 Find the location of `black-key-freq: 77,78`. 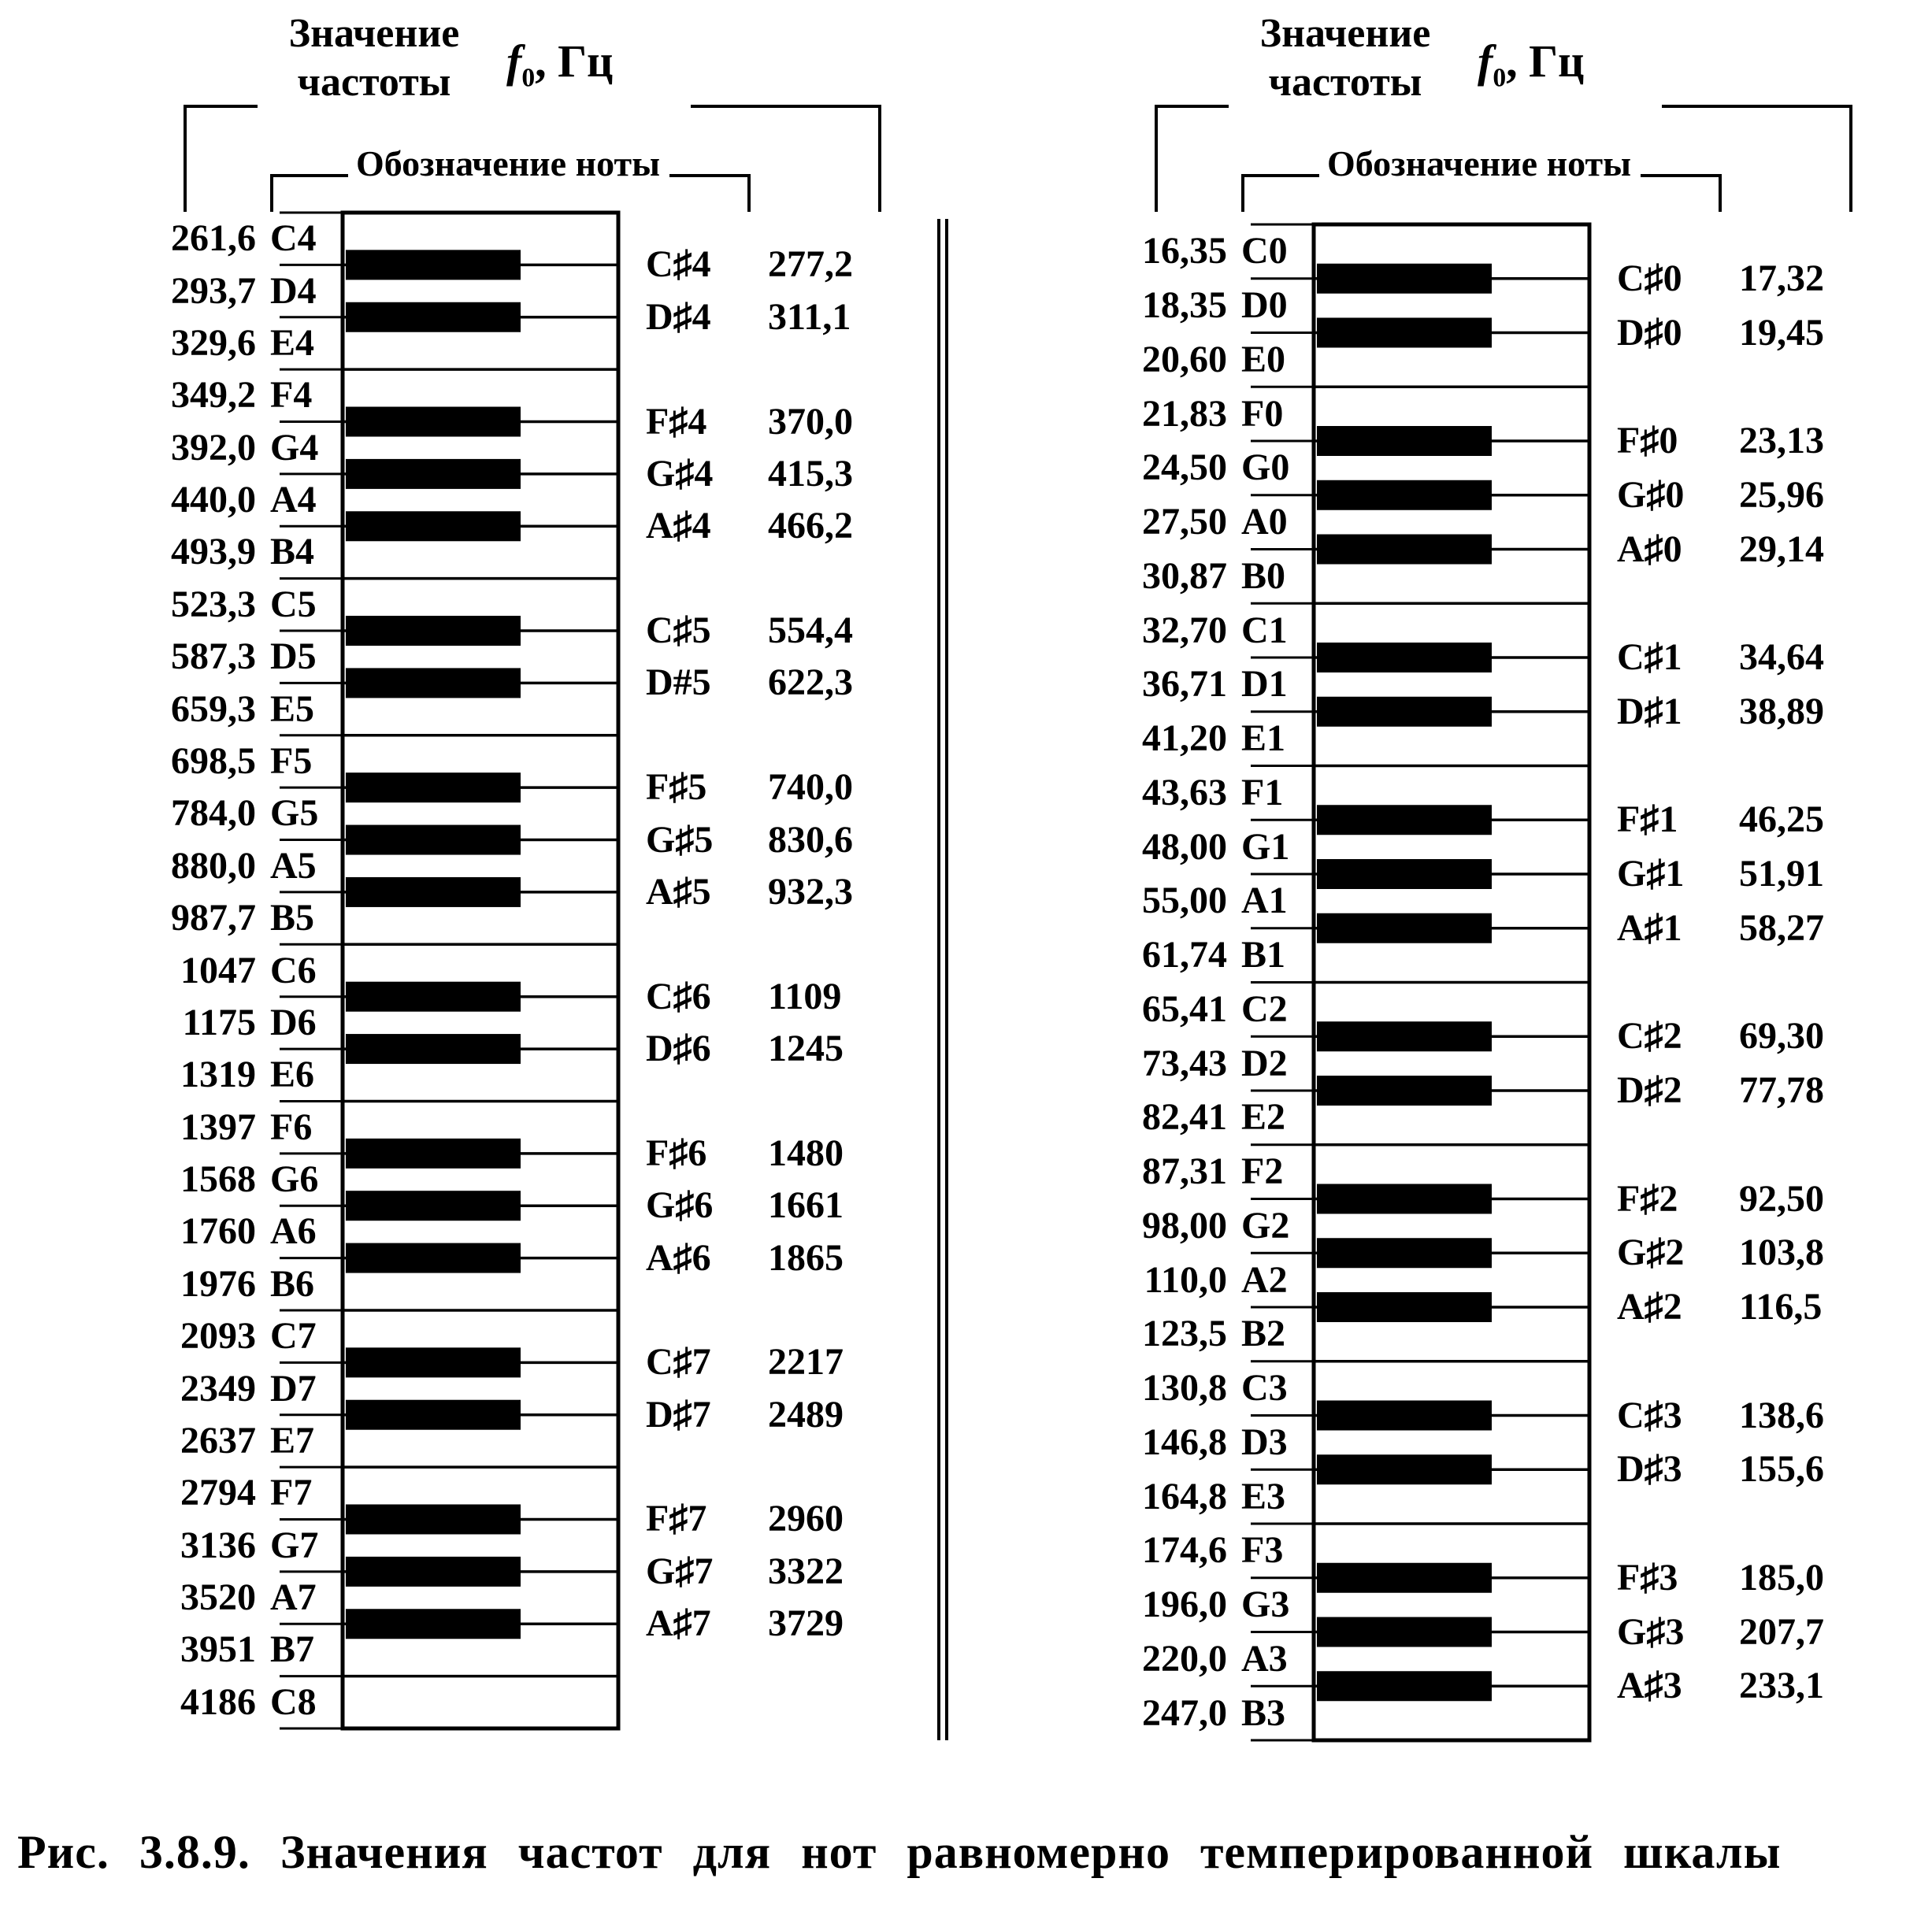

black-key-freq: 77,78 is located at coordinates (1782, 1090).